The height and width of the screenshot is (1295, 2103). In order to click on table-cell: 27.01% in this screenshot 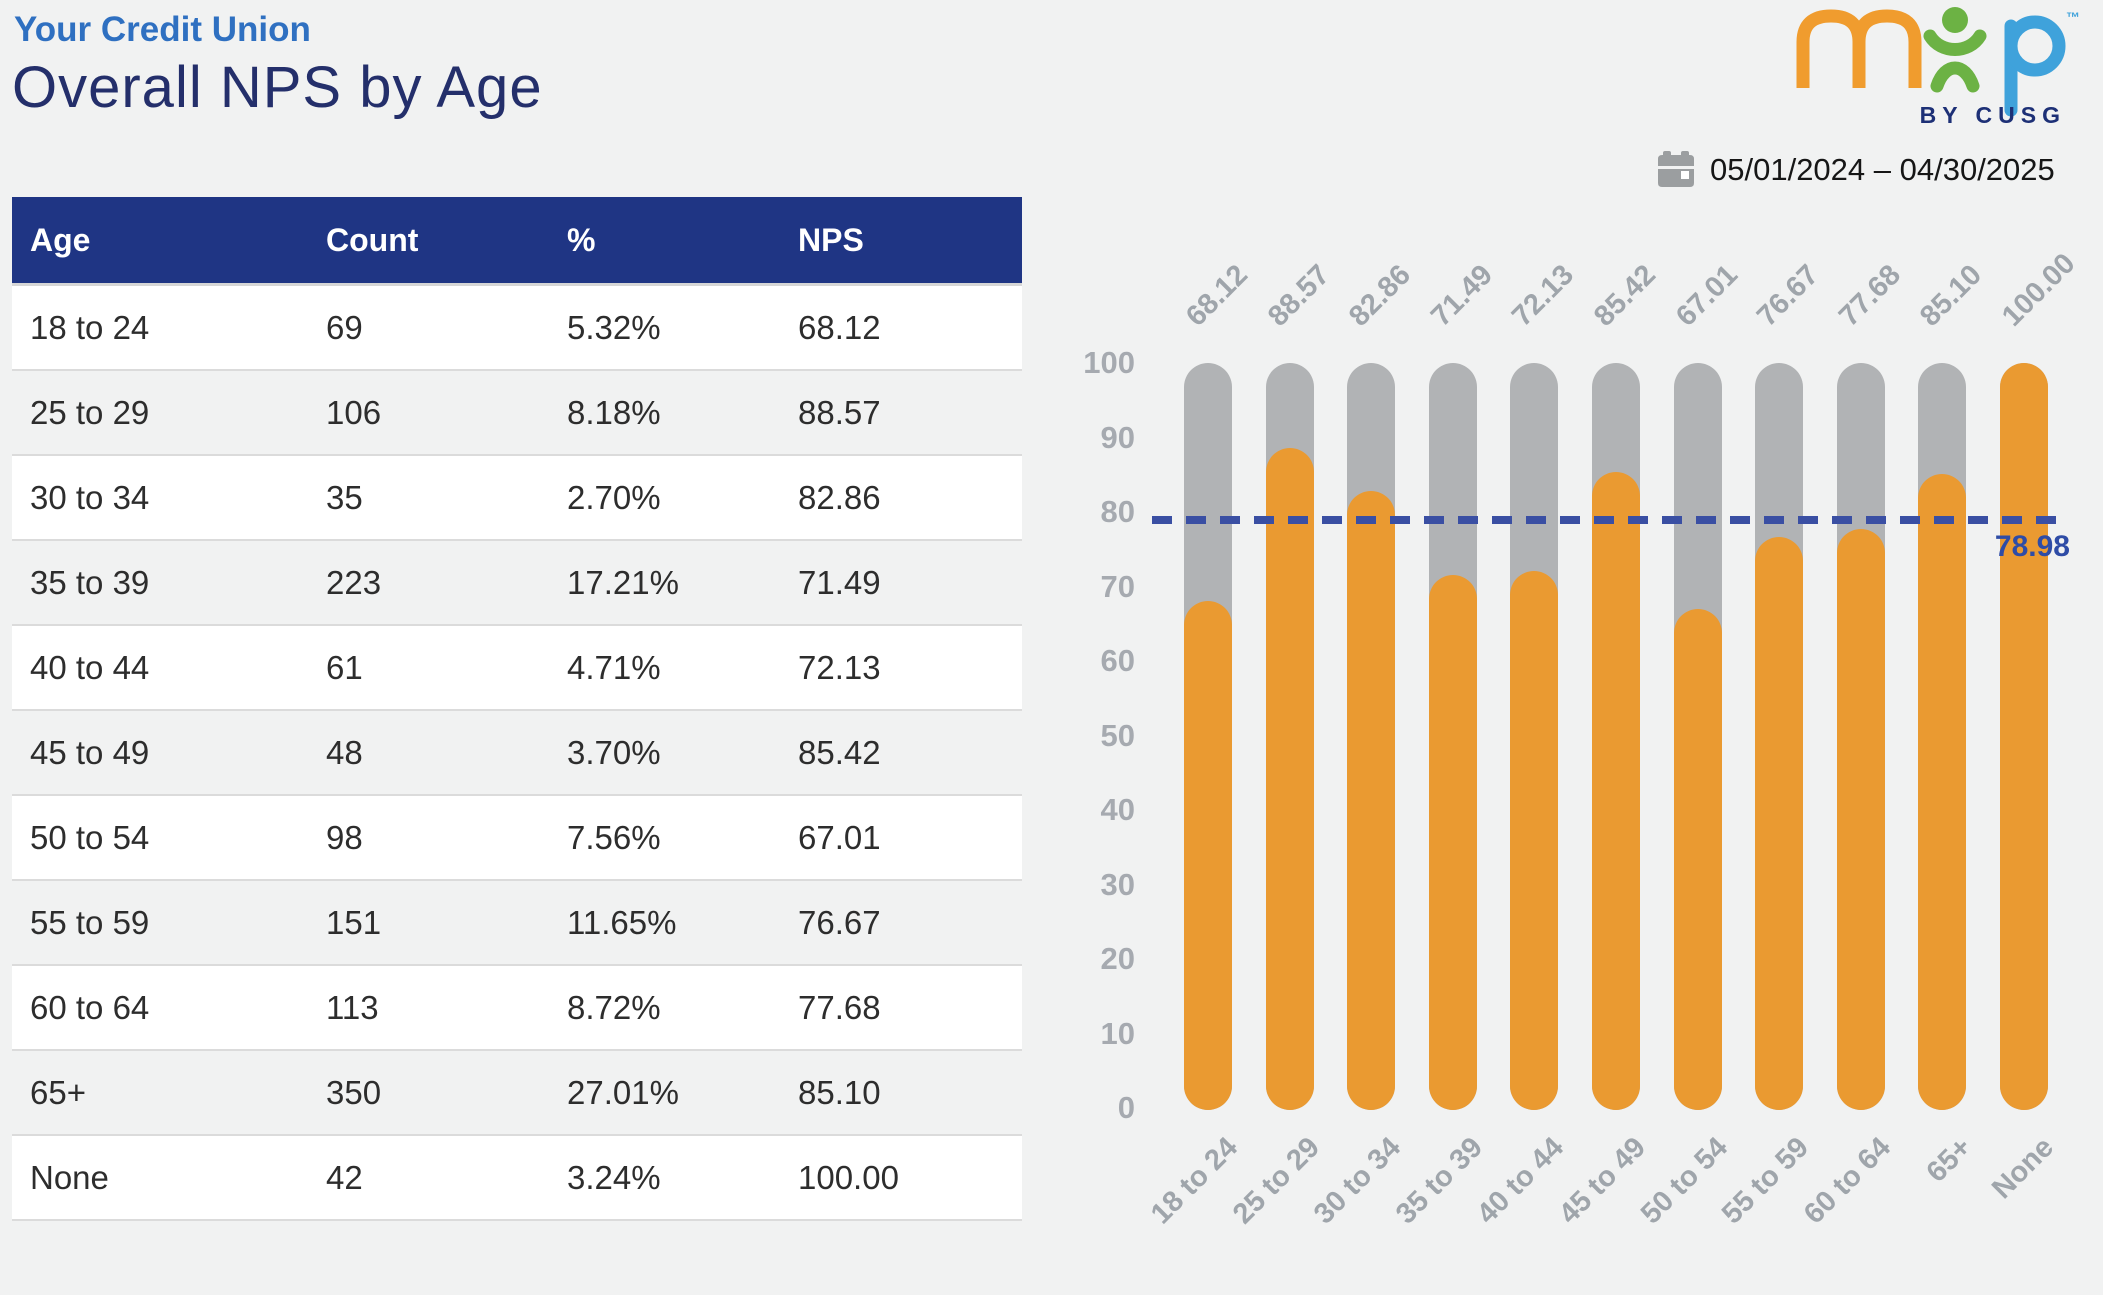, I will do `click(623, 1092)`.